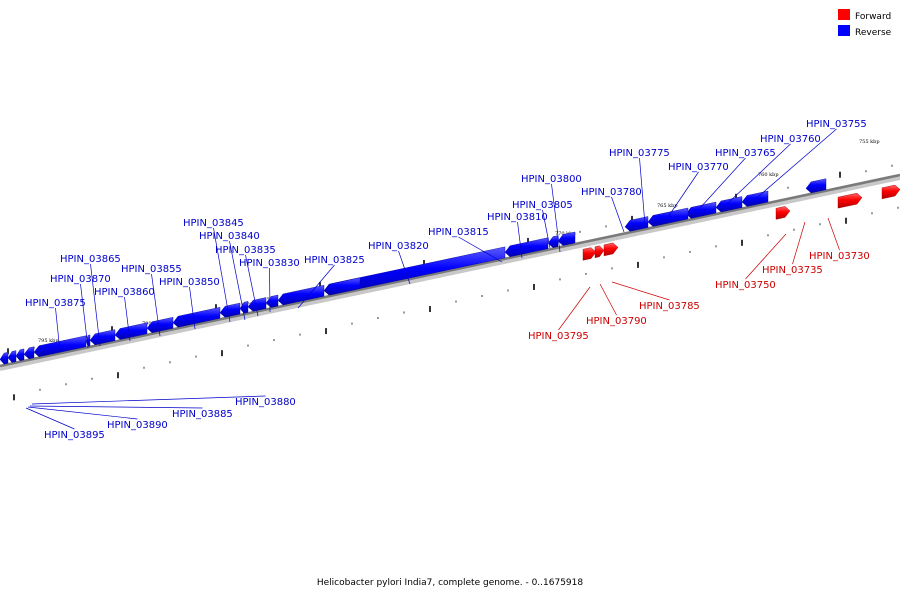  What do you see at coordinates (189, 282) in the screenshot?
I see `gene-label: HPIN_03850` at bounding box center [189, 282].